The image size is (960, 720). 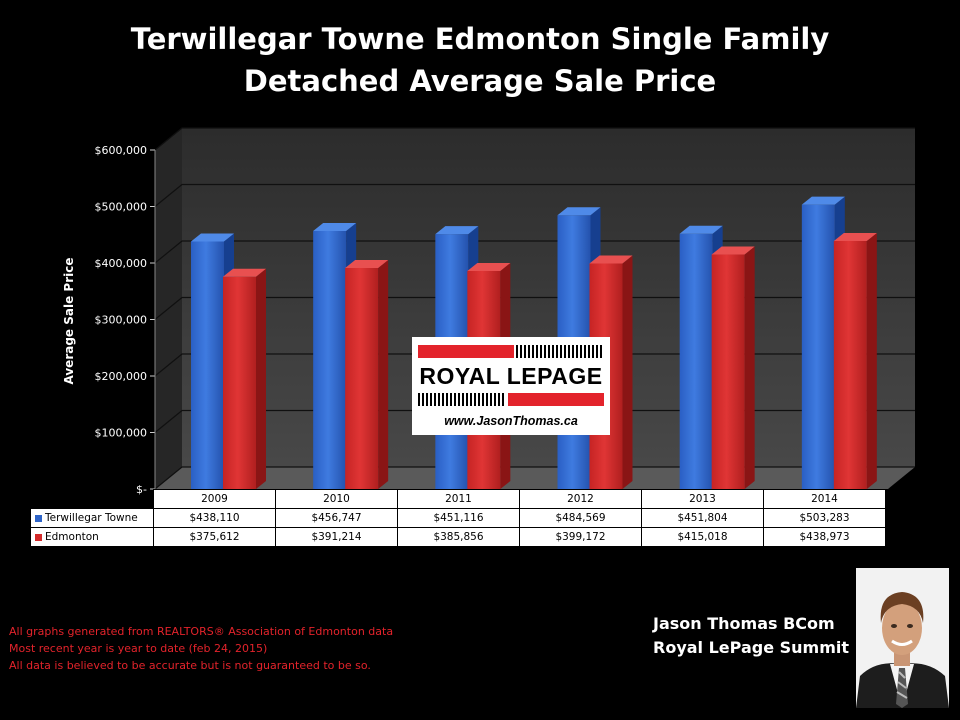 What do you see at coordinates (336, 499) in the screenshot?
I see `category-label-2010: 2010` at bounding box center [336, 499].